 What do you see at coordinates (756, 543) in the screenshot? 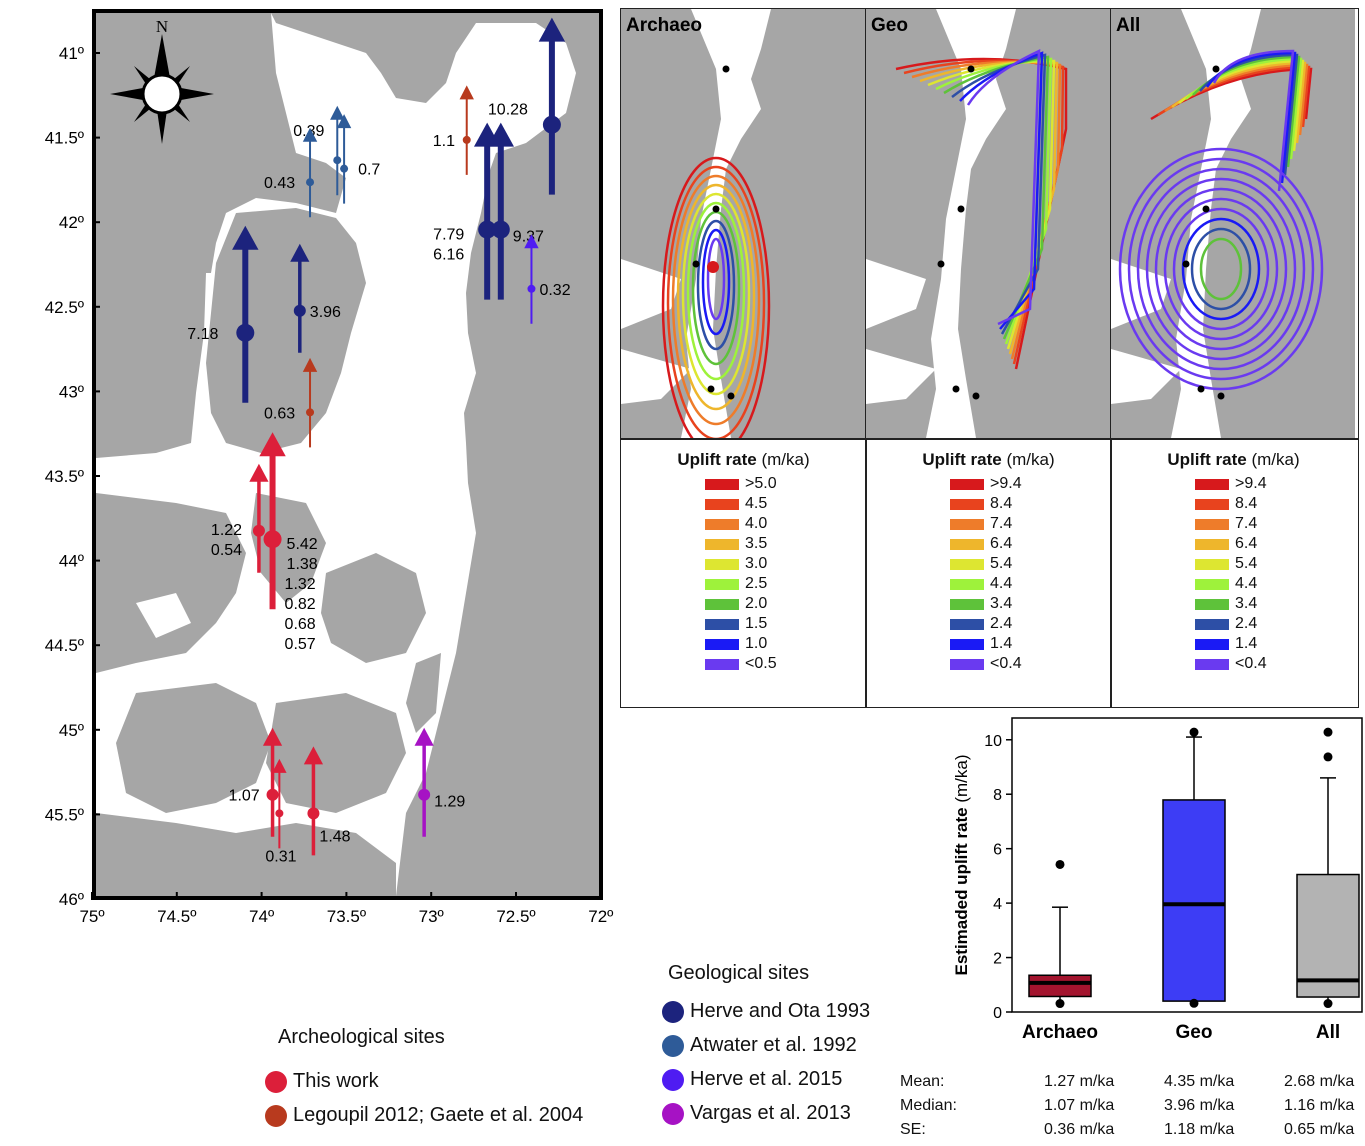
I see `legend-label: 3.5` at bounding box center [756, 543].